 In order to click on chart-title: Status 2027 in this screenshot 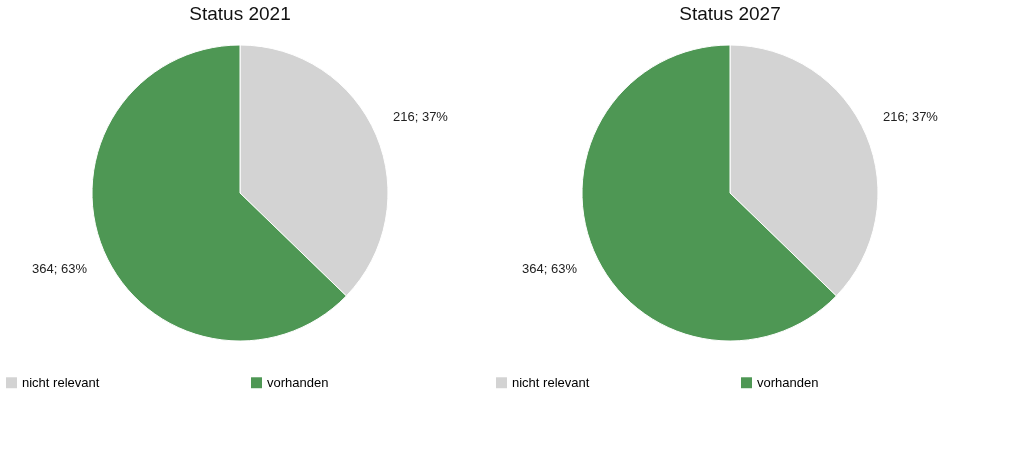, I will do `click(730, 13)`.